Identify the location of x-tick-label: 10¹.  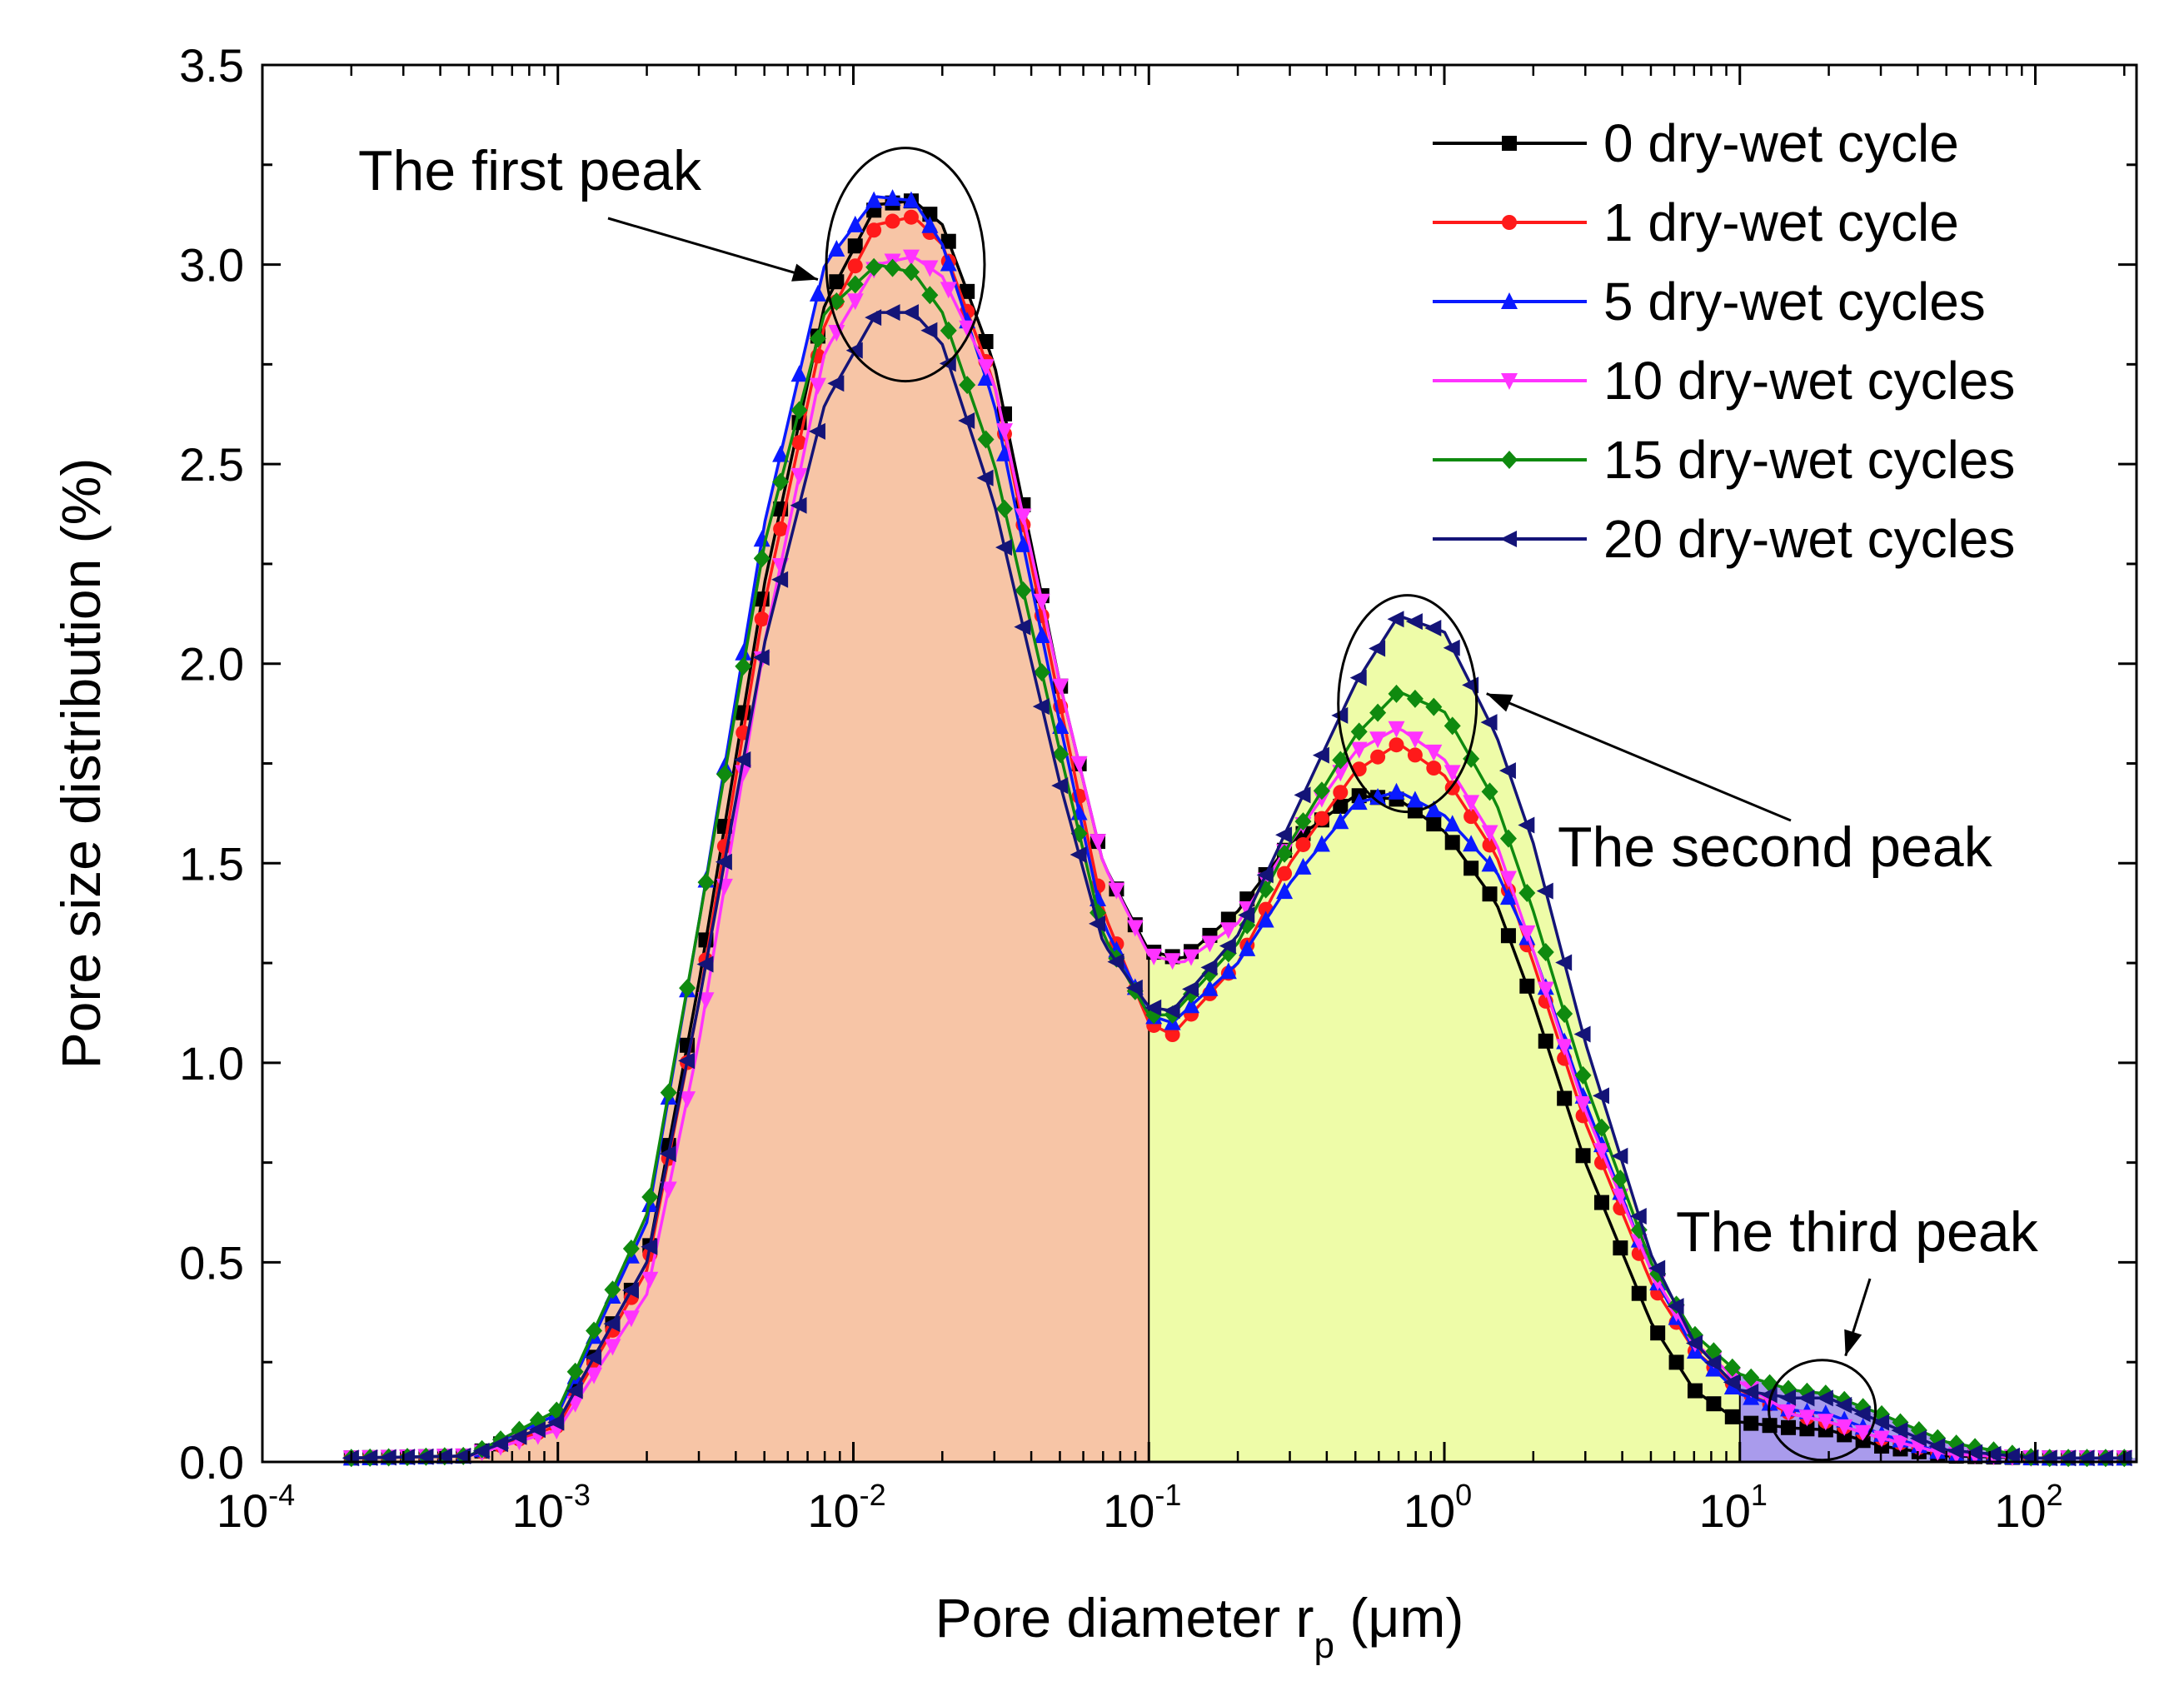
(1733, 1507).